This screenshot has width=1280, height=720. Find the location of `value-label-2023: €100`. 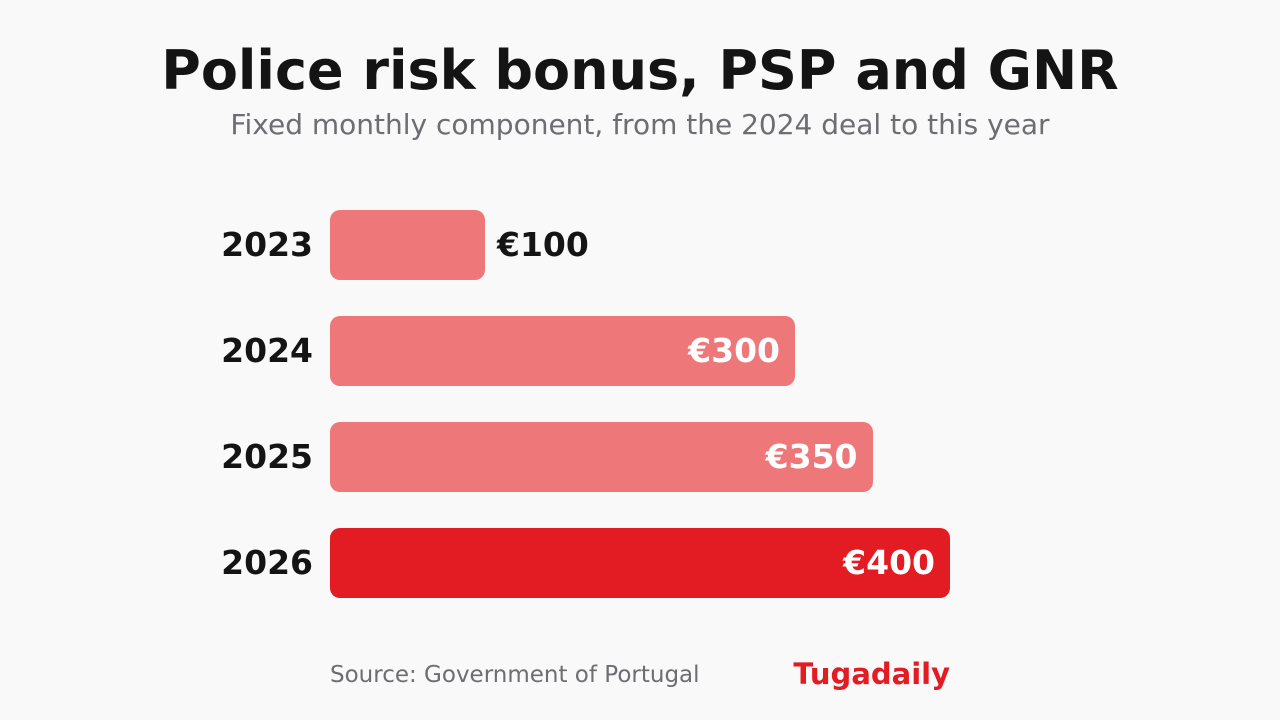

value-label-2023: €100 is located at coordinates (543, 244).